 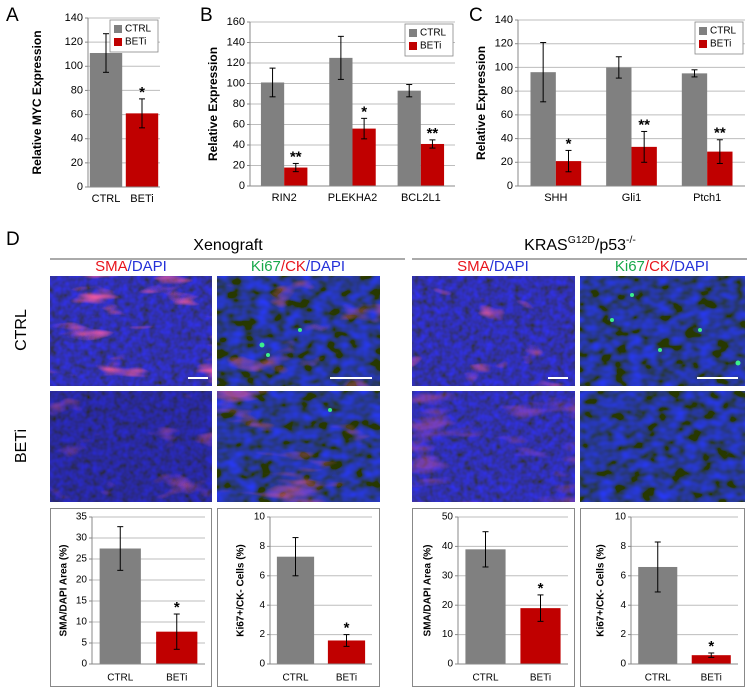 I want to click on x-tick-label: SHH, so click(x=555, y=198).